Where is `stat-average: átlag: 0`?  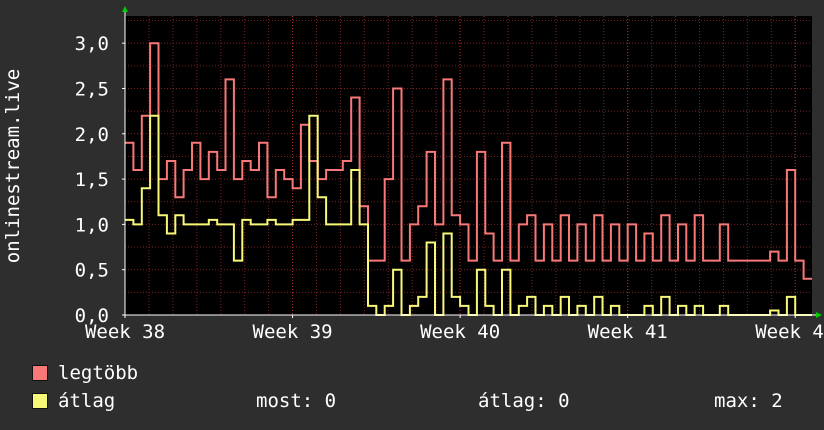 stat-average: átlag: 0 is located at coordinates (524, 401).